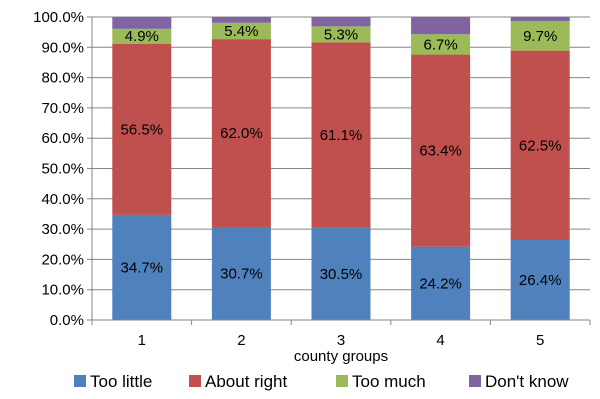 The width and height of the screenshot is (600, 399). What do you see at coordinates (62, 47) in the screenshot?
I see `y-tick-label: 90.0%` at bounding box center [62, 47].